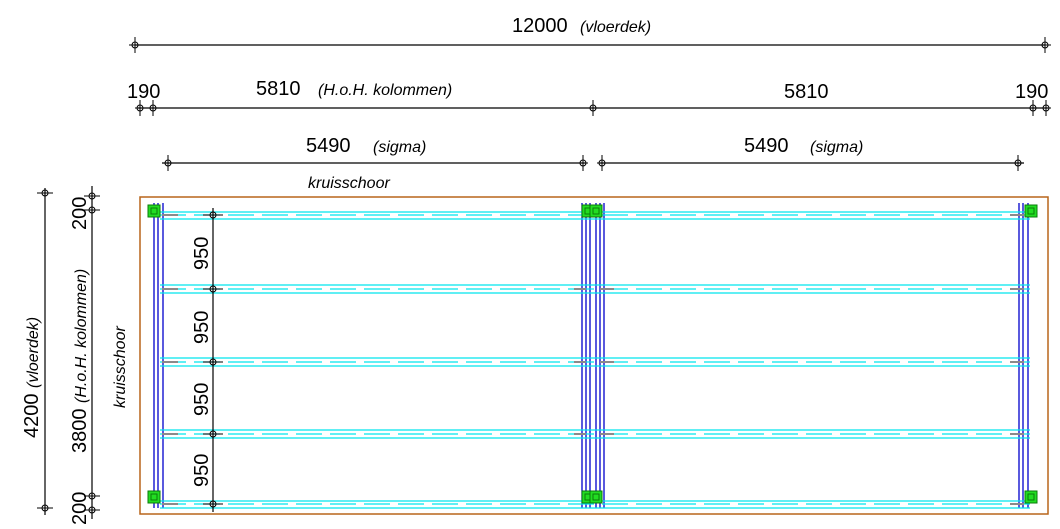  What do you see at coordinates (766, 146) in the screenshot?
I see `sigma-right-value: 5490` at bounding box center [766, 146].